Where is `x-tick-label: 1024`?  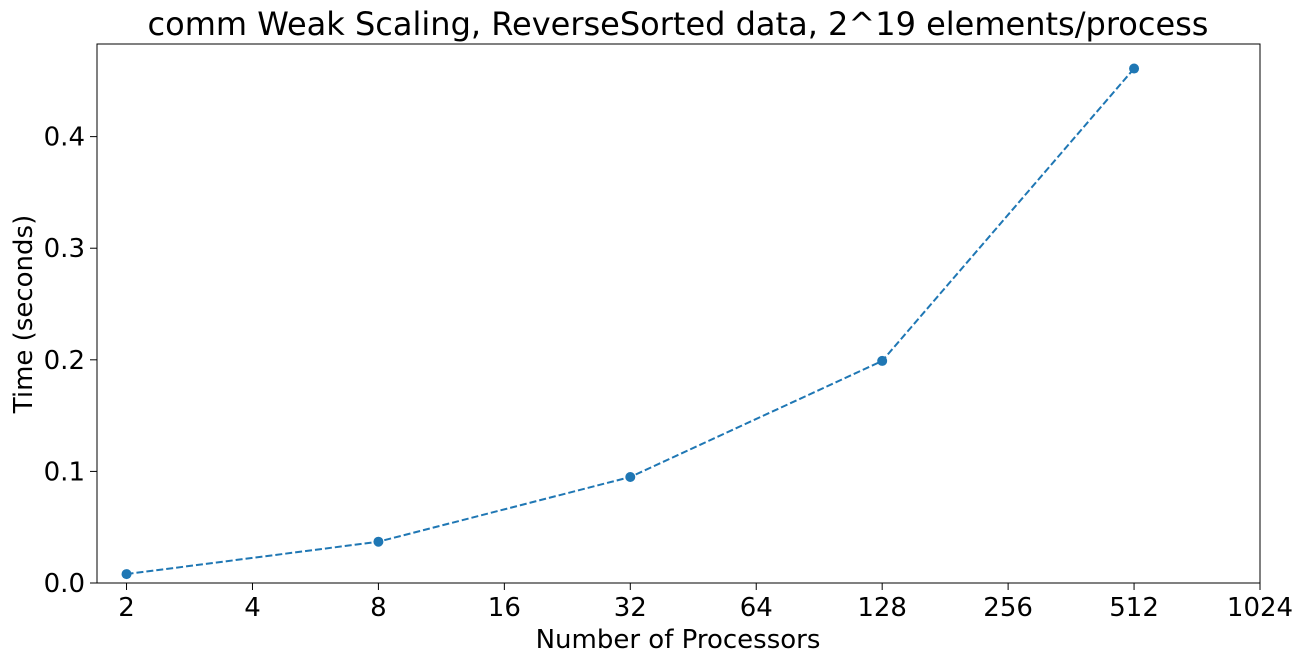
x-tick-label: 1024 is located at coordinates (1260, 608).